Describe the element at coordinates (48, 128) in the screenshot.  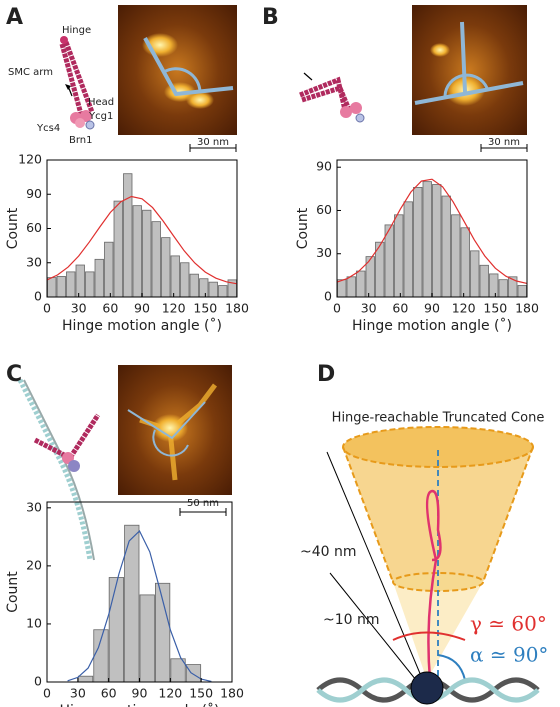
I see `annotation: Ycs4` at that location.